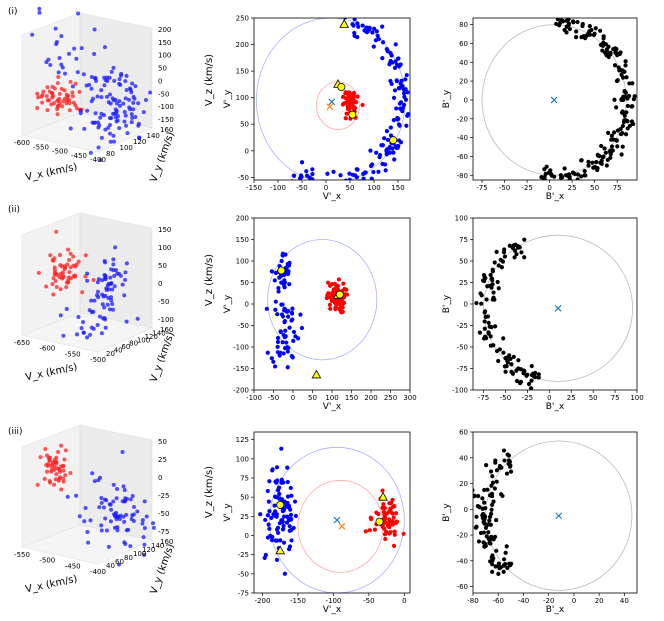  What do you see at coordinates (243, 594) in the screenshot?
I see `y-tick-label: -75` at bounding box center [243, 594].